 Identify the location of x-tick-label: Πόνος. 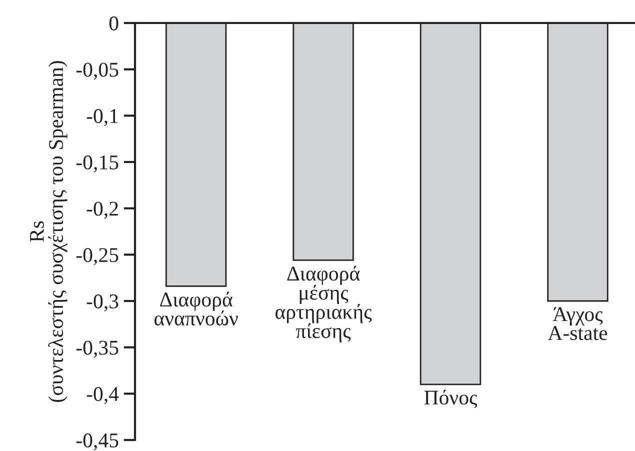
(451, 399).